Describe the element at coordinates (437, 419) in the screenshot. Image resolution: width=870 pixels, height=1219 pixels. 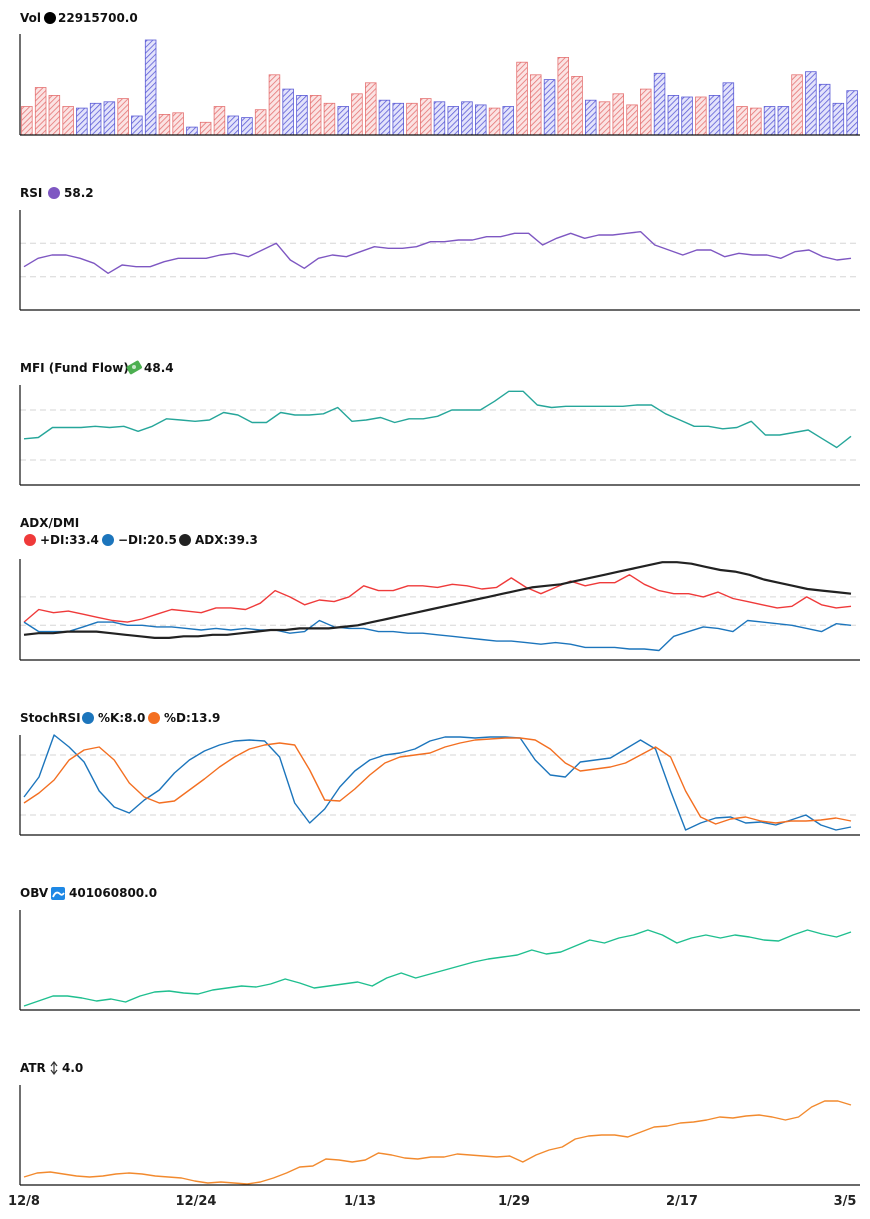
I see `mfi-series-line` at that location.